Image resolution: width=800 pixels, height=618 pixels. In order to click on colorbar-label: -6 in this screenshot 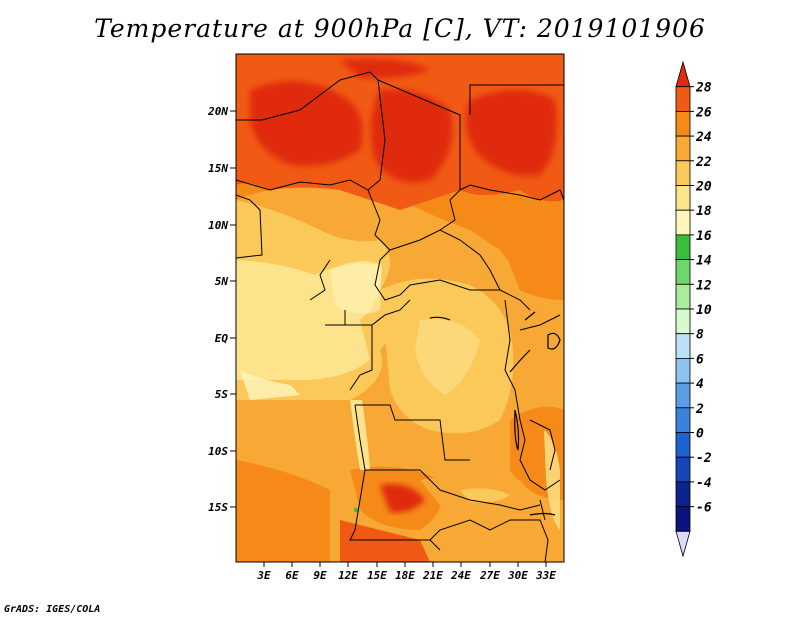, I will do `click(704, 508)`.